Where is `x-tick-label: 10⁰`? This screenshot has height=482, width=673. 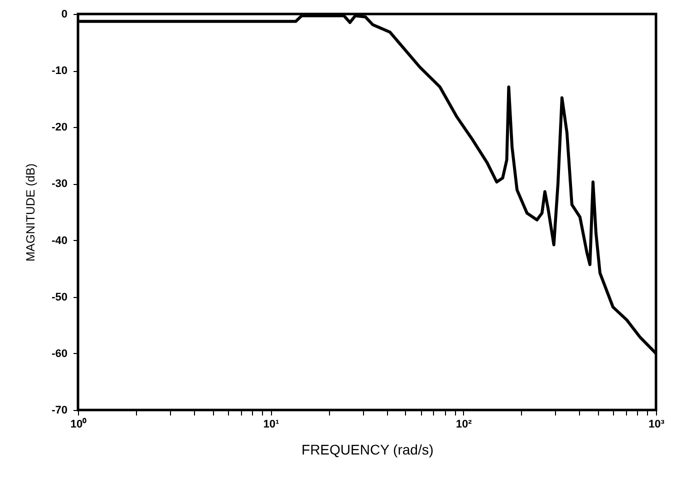 x-tick-label: 10⁰ is located at coordinates (78, 424).